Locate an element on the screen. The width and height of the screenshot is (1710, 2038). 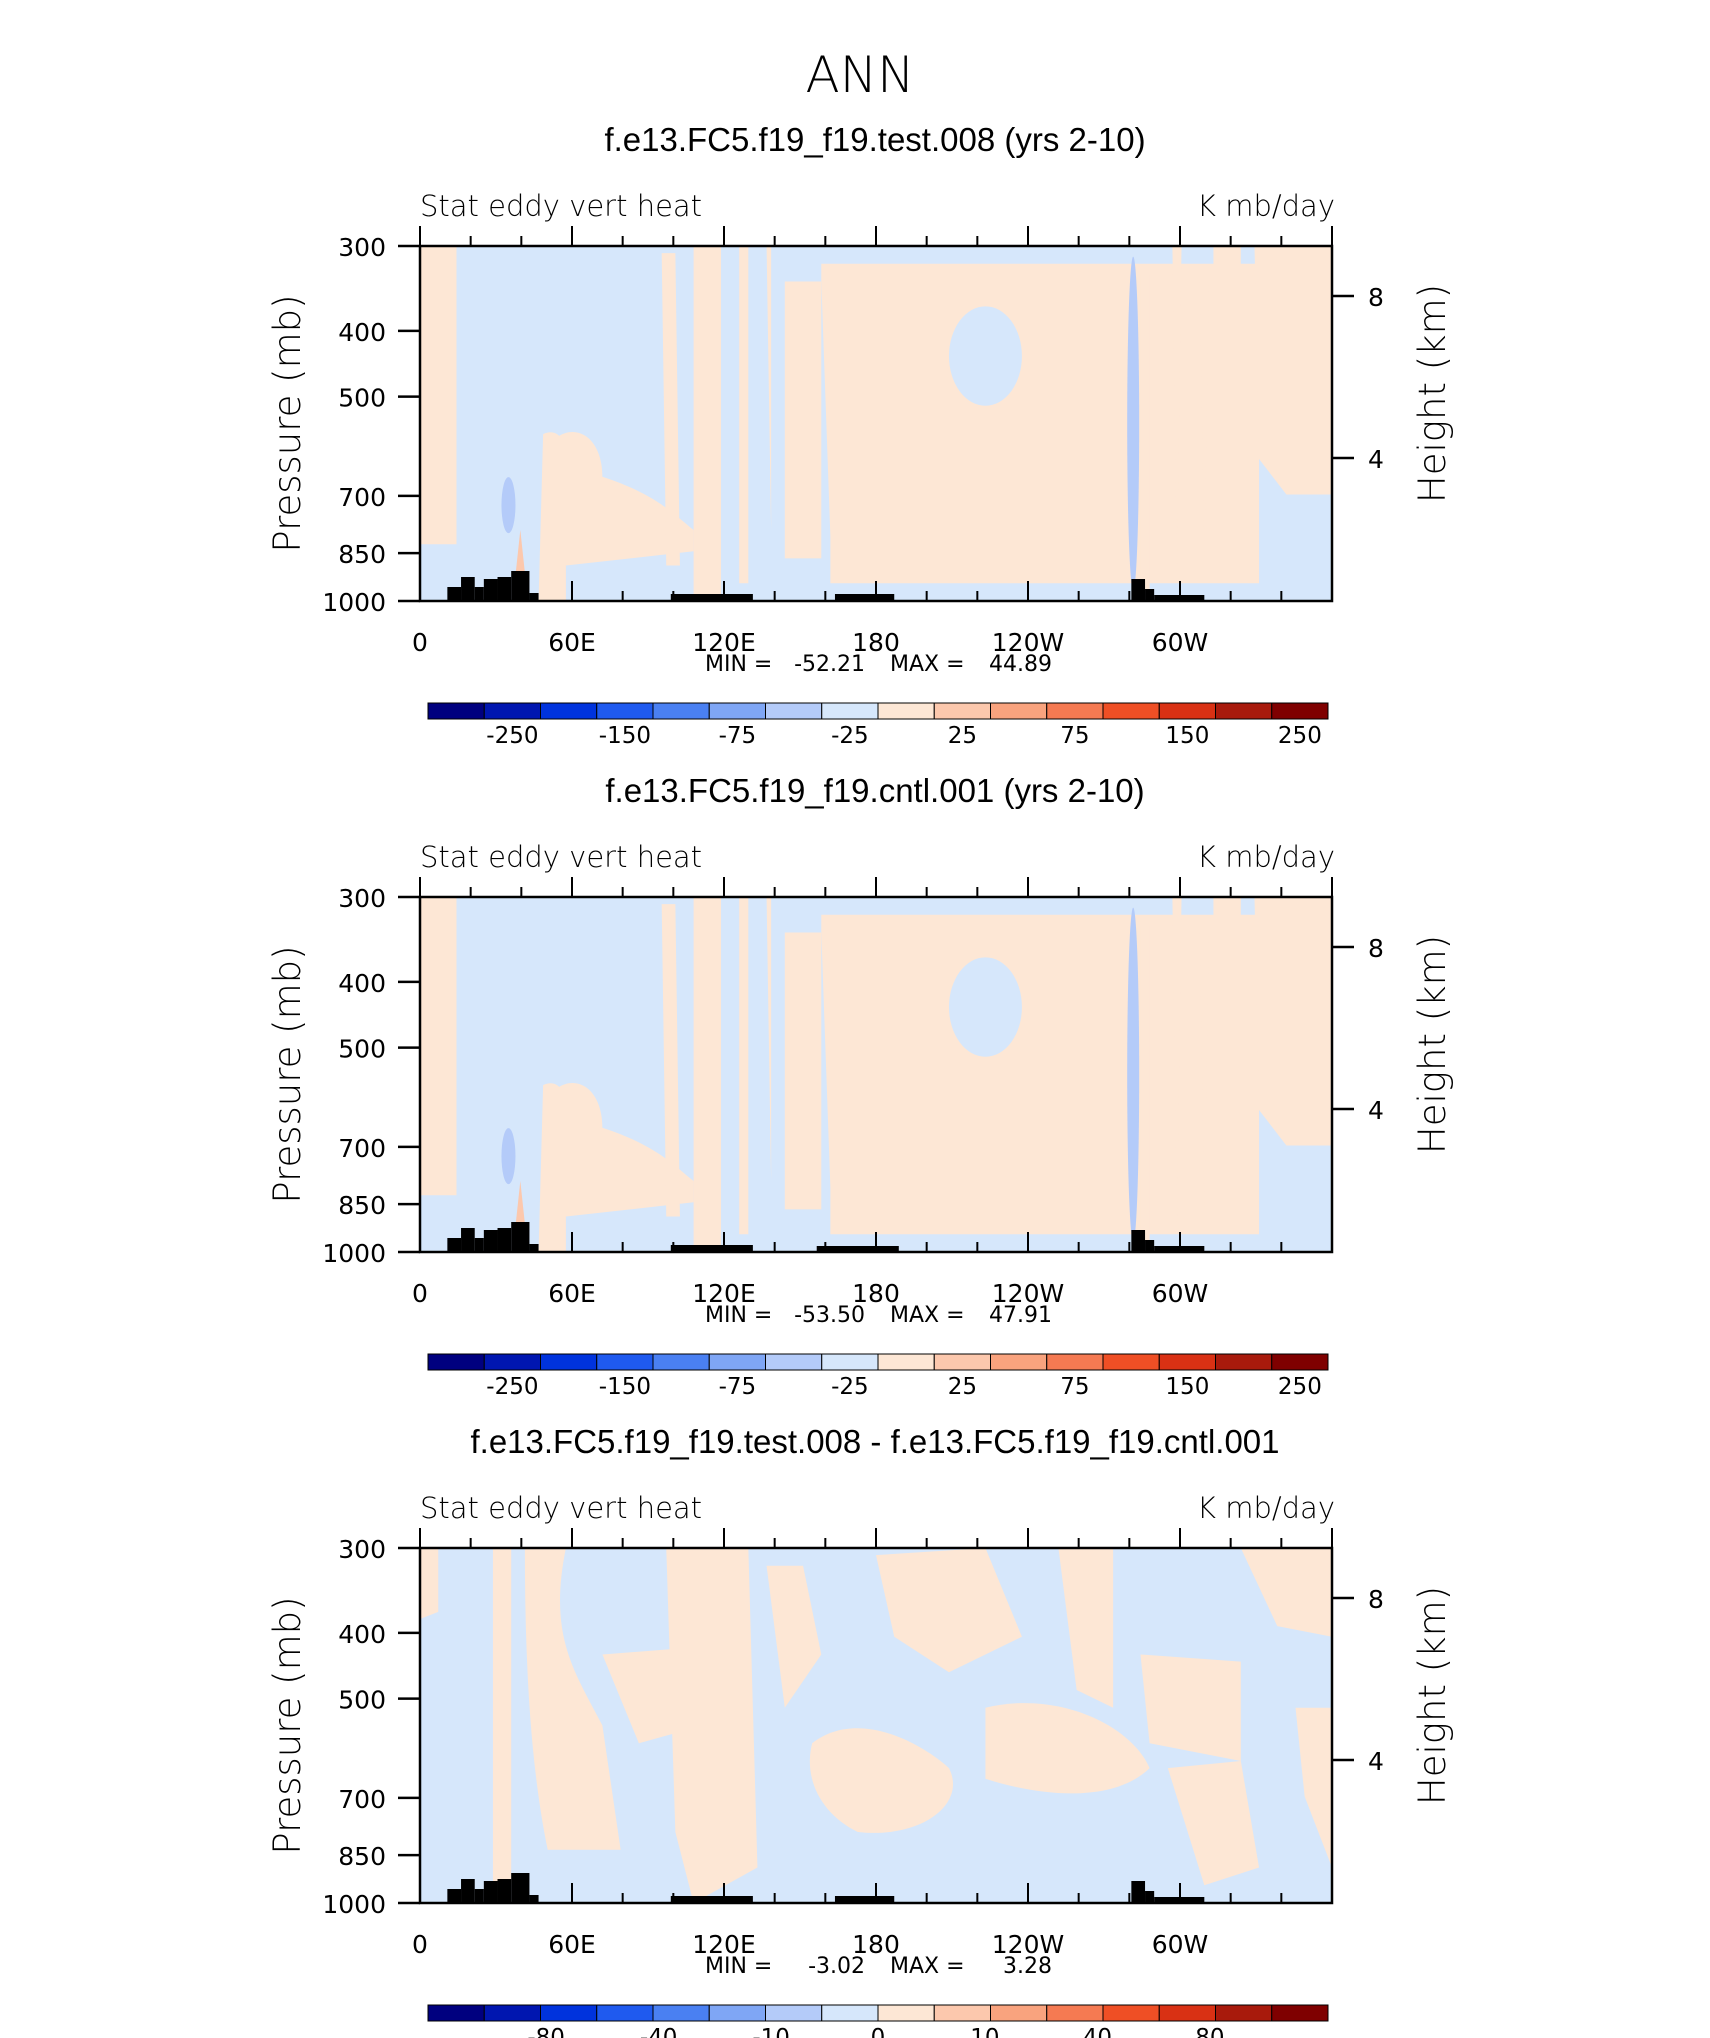
x-tick-label: 60E is located at coordinates (572, 1293).